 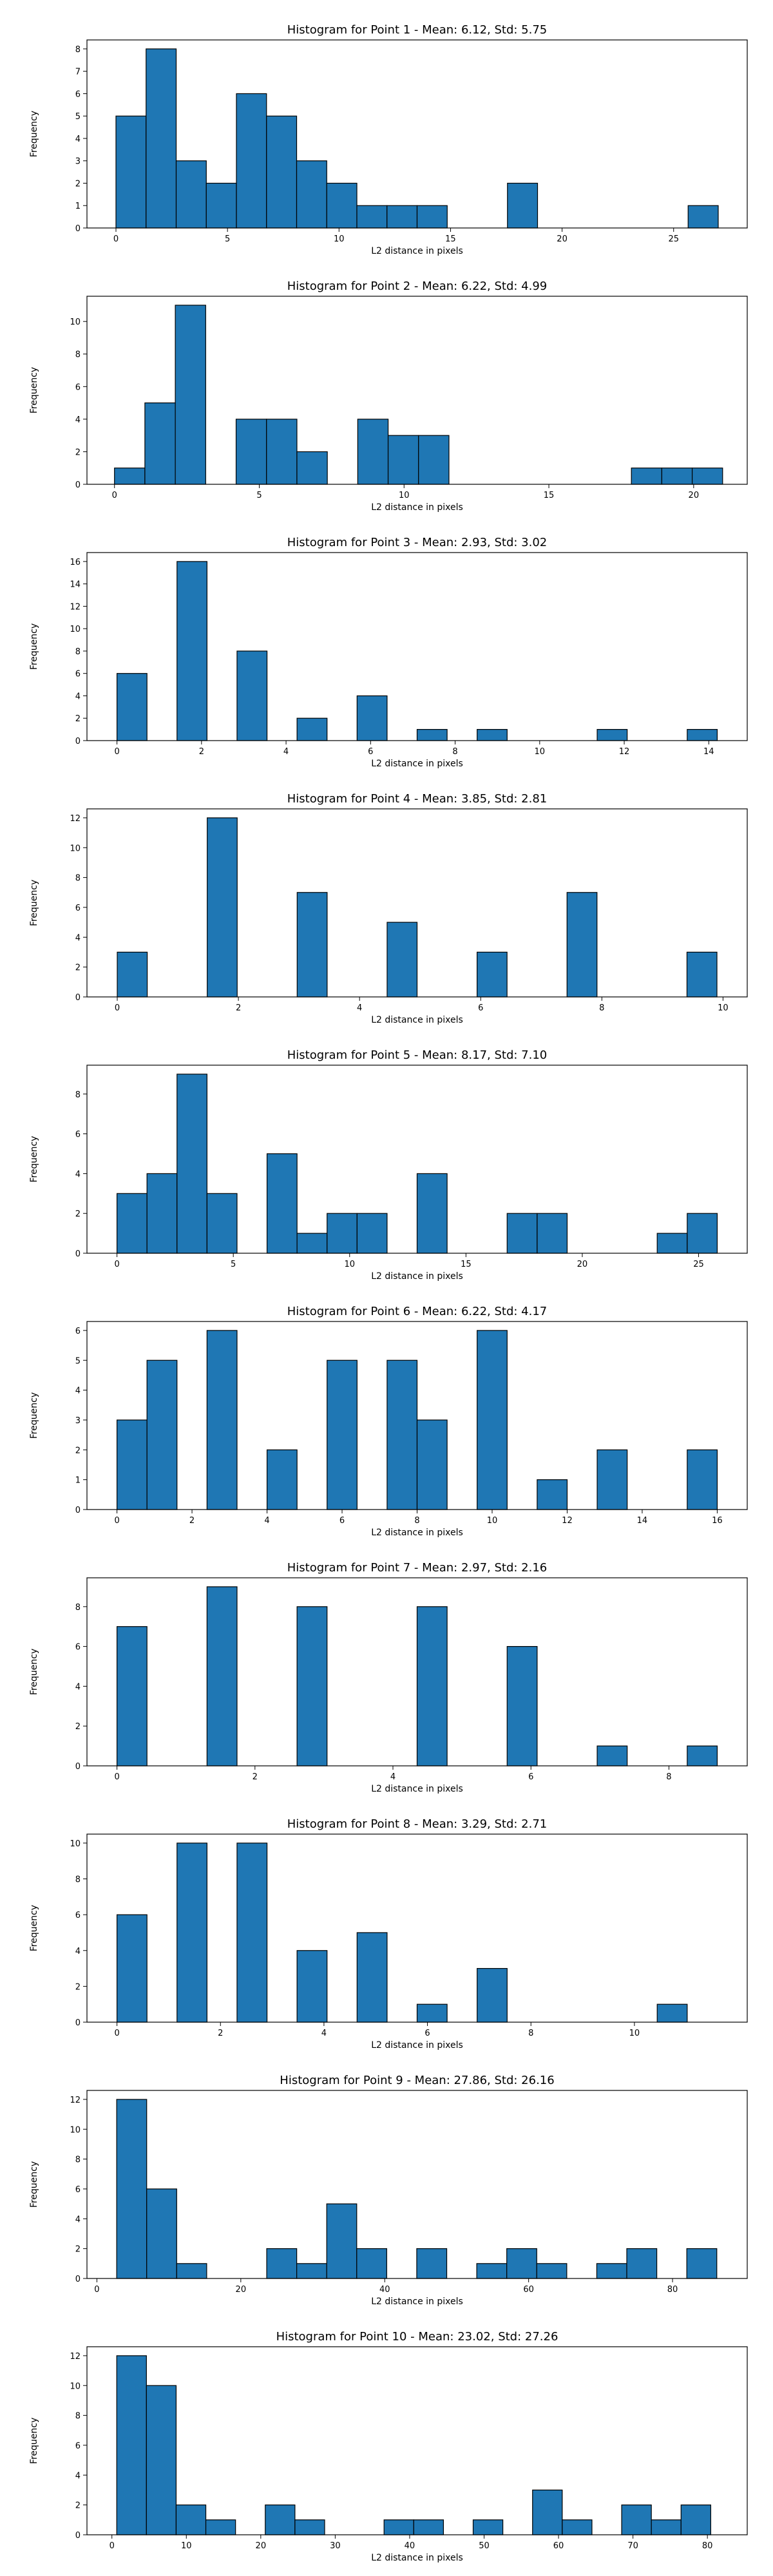 I want to click on x-tick-label: 5, so click(x=234, y=1264).